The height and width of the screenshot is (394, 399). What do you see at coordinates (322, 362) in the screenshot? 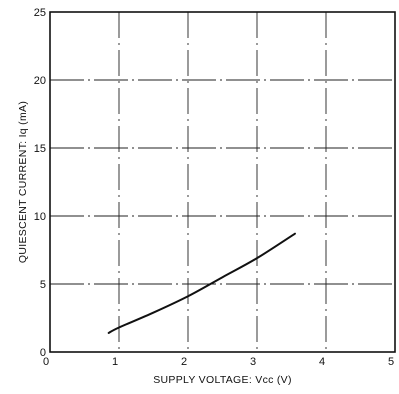
I see `x-tick-label: 4` at bounding box center [322, 362].